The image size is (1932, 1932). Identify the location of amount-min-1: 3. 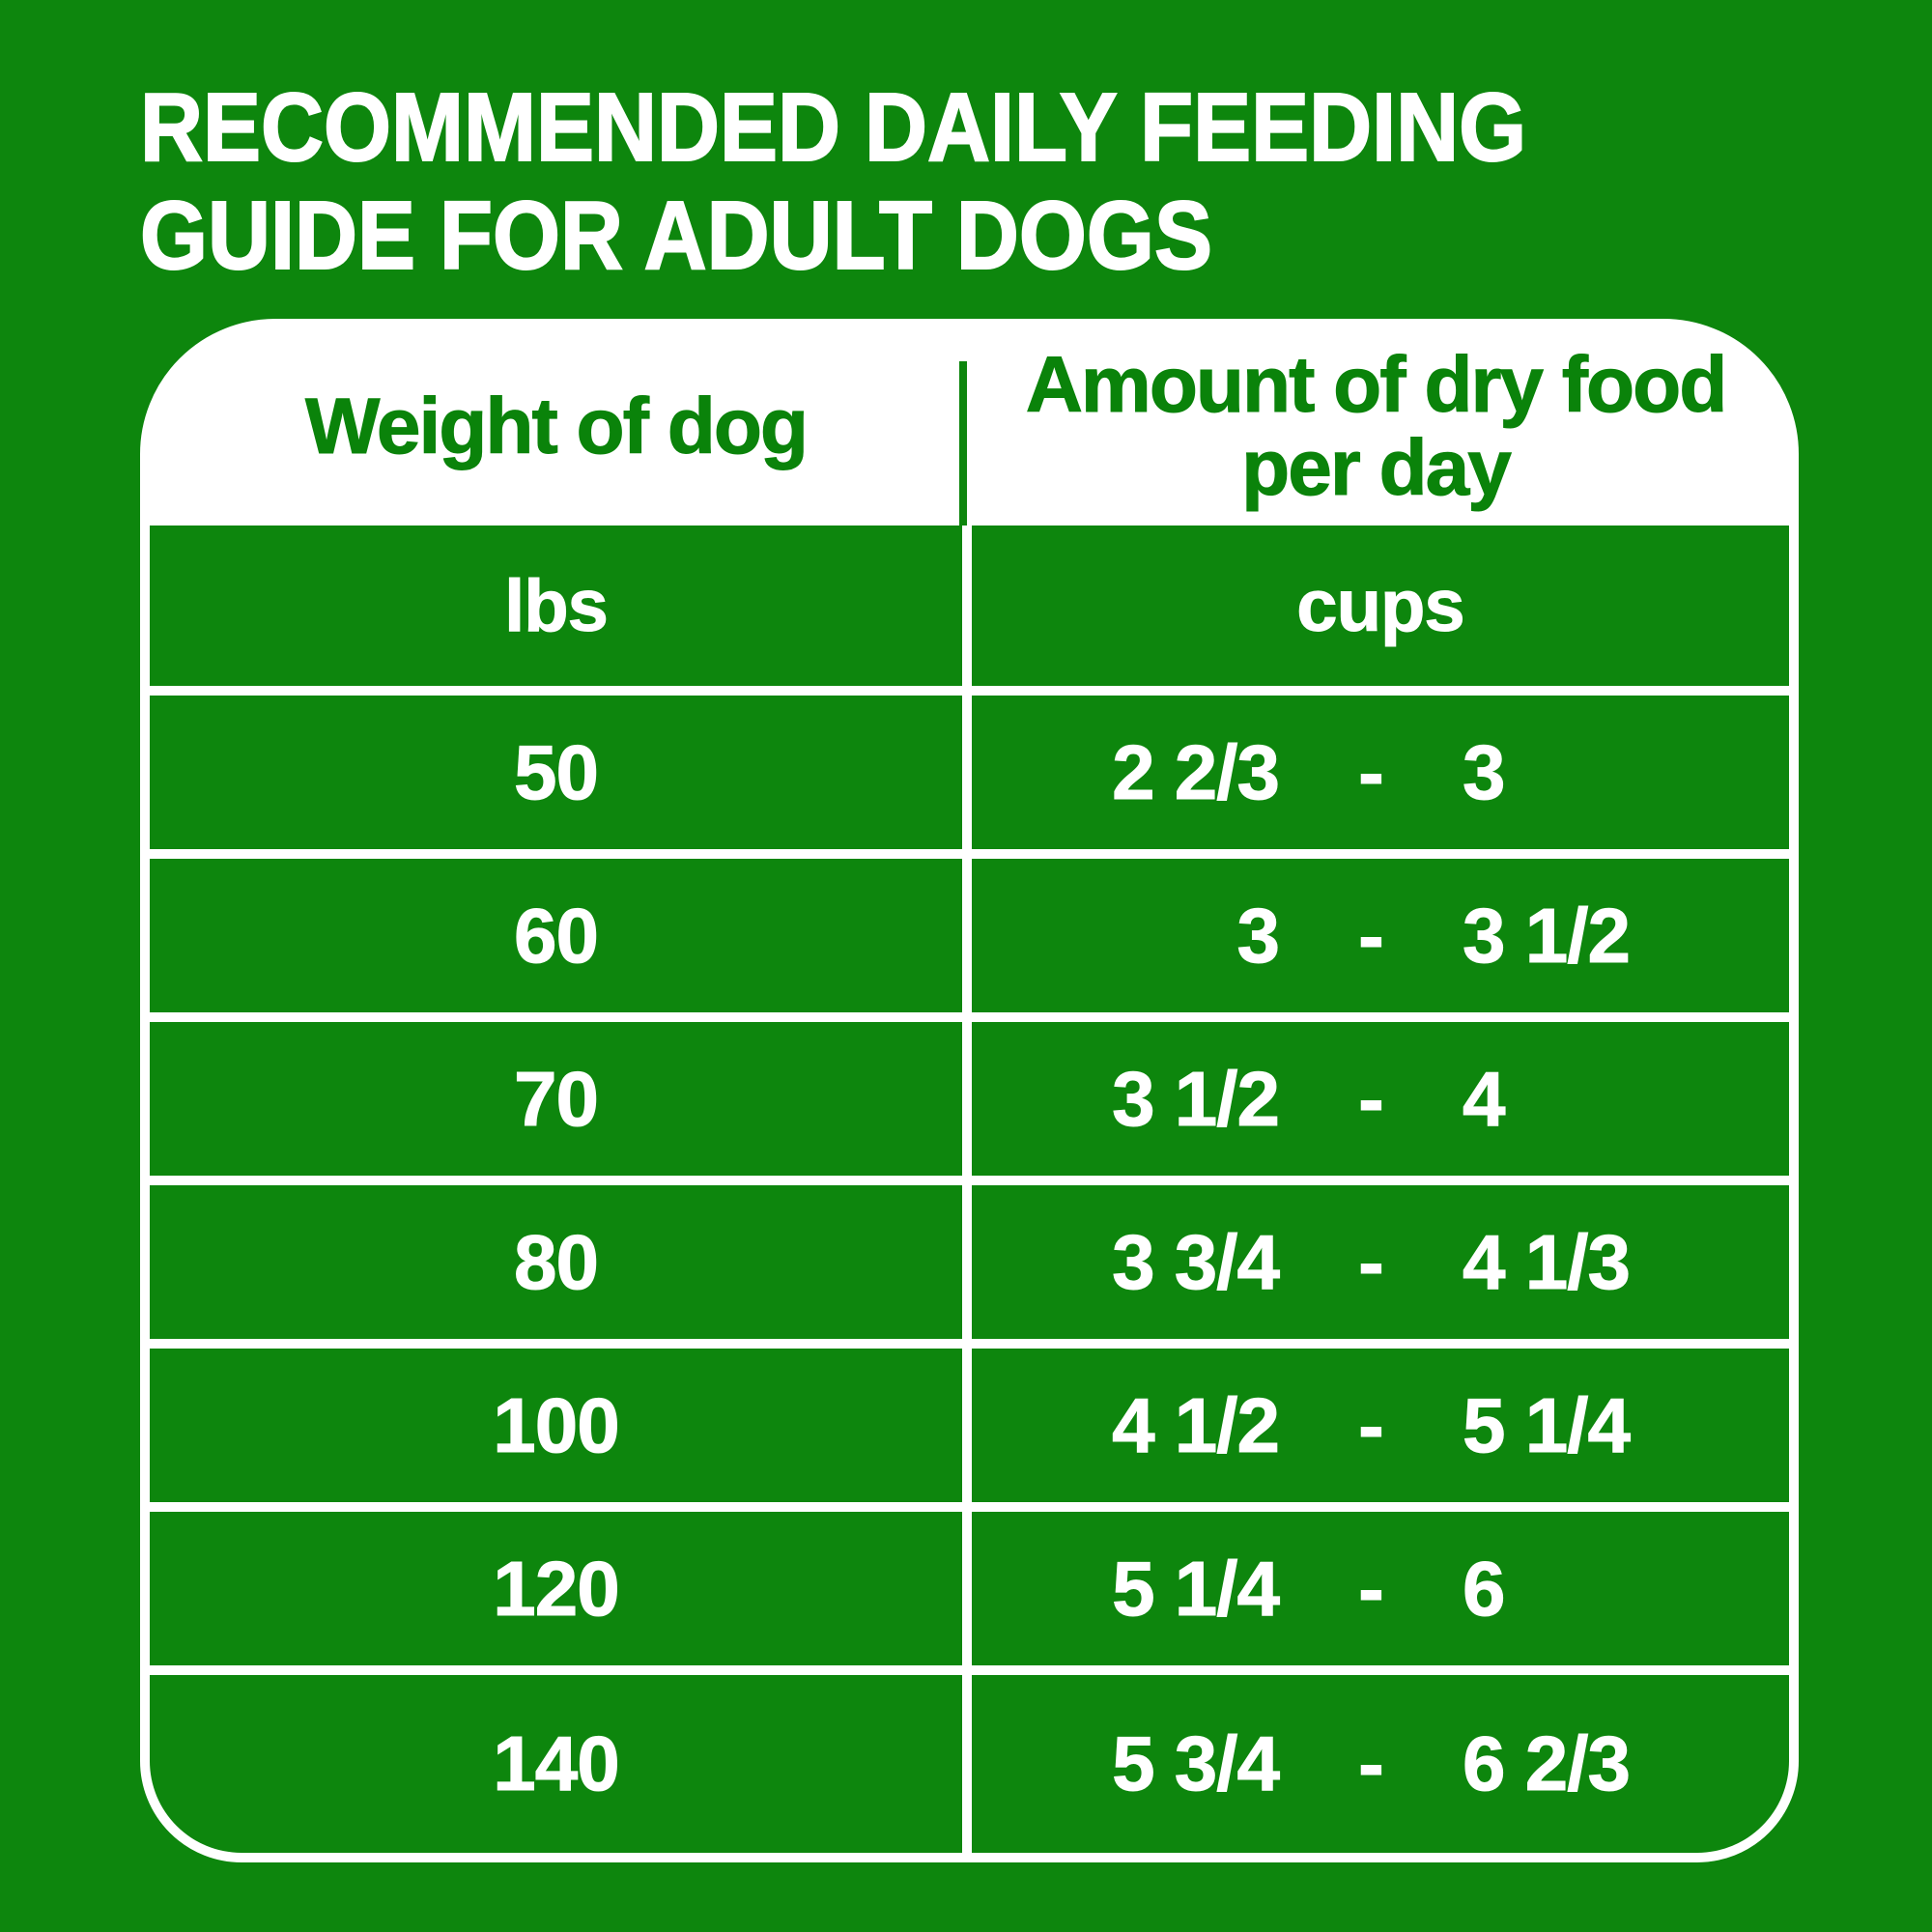
(1258, 935).